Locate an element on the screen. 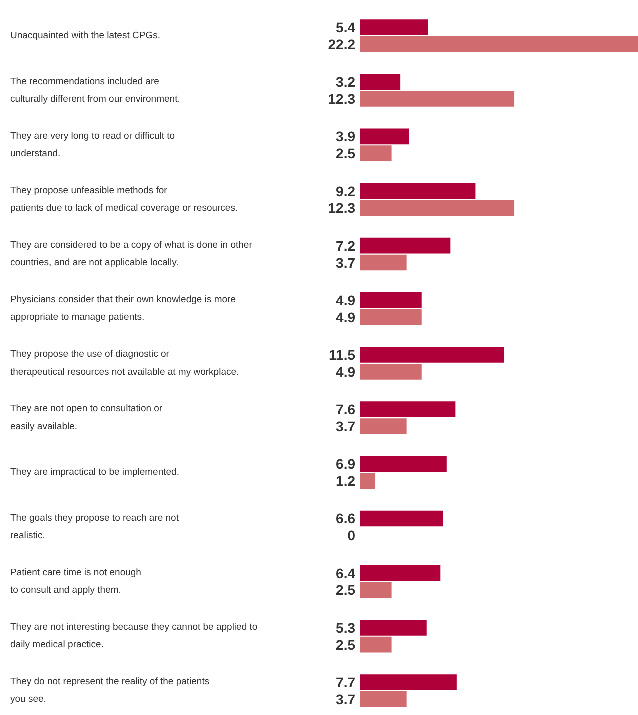  y-tick-label: They propose unfeasible methods for patients due to lack of medical coverage or resources. is located at coordinates (124, 199).